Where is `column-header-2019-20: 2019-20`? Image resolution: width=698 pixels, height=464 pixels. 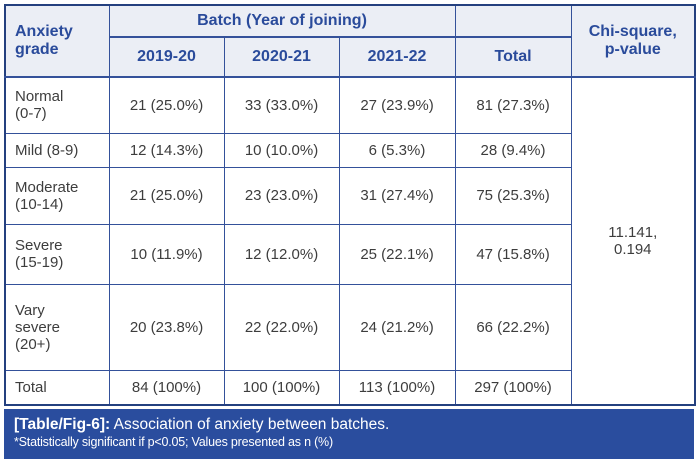
column-header-2019-20: 2019-20 is located at coordinates (166, 57).